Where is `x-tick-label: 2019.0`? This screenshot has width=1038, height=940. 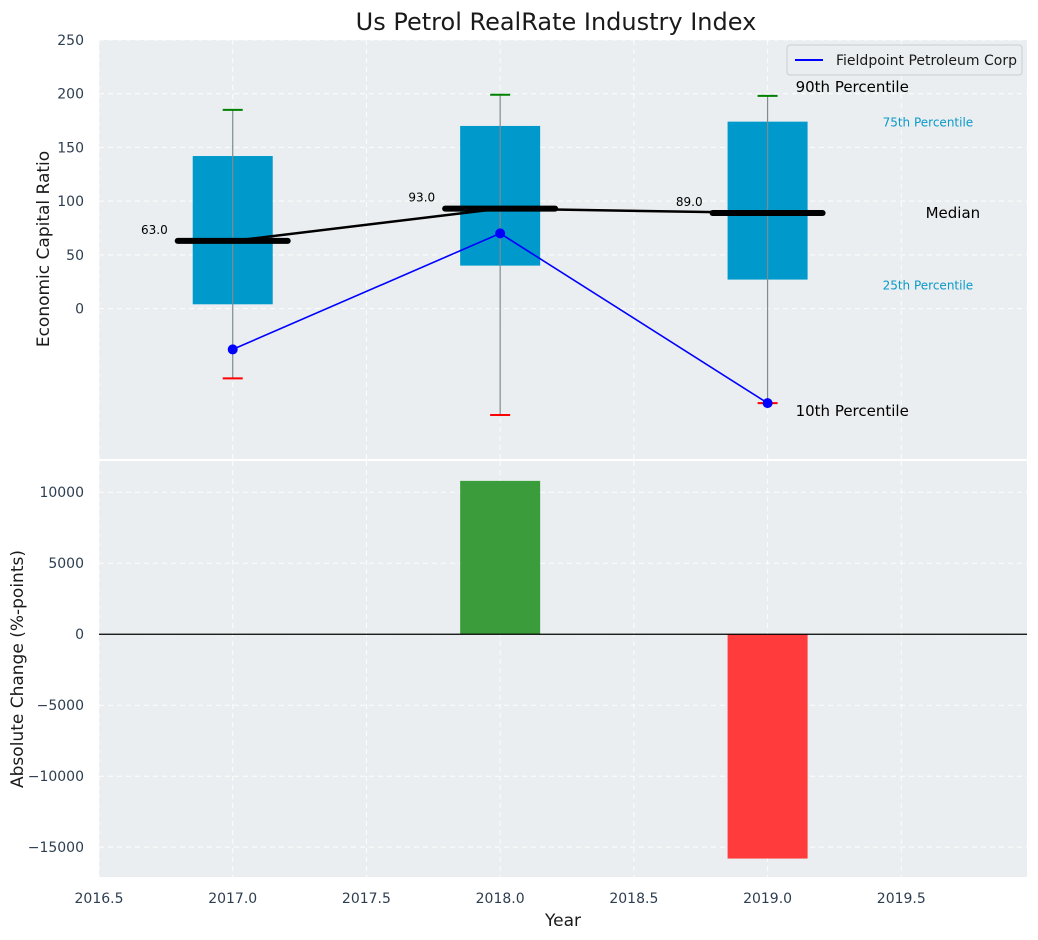 x-tick-label: 2019.0 is located at coordinates (767, 899).